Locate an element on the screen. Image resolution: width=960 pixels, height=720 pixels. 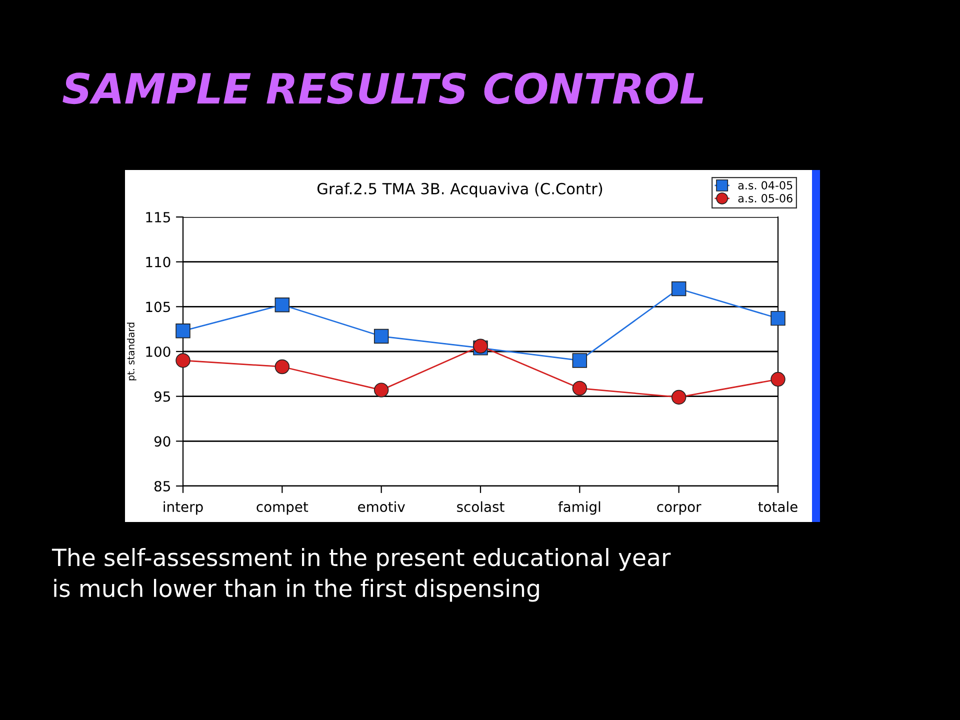
x-tick-label: interp is located at coordinates (183, 508).